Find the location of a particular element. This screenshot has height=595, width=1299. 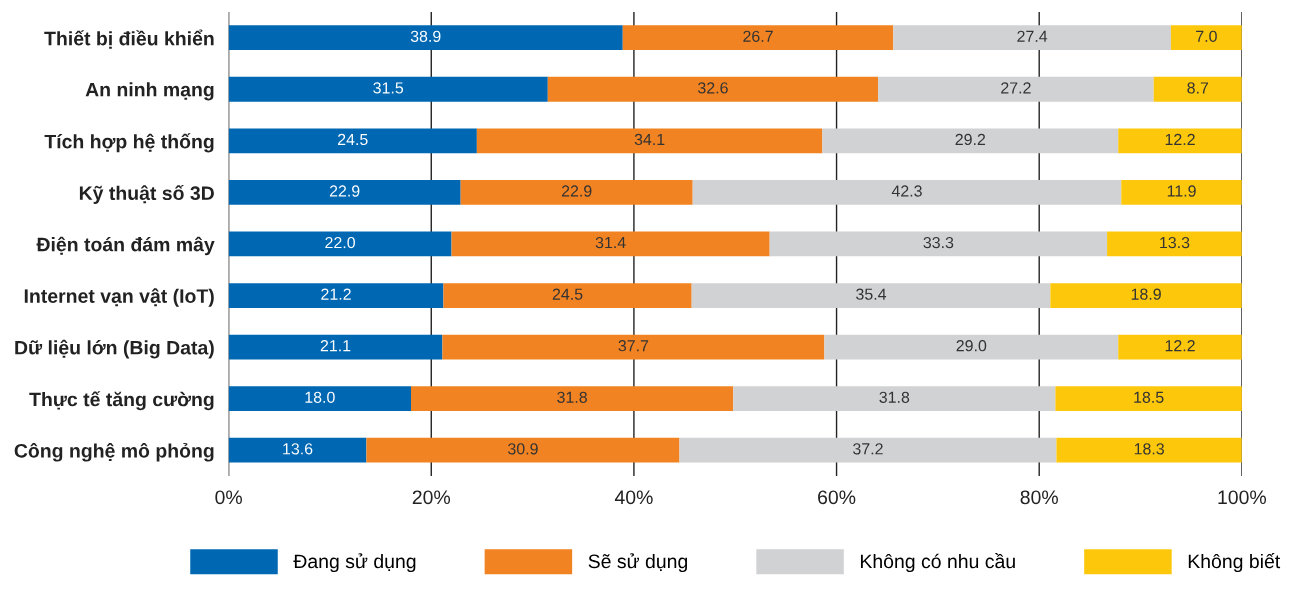

data-label: 22.0 is located at coordinates (340, 242).